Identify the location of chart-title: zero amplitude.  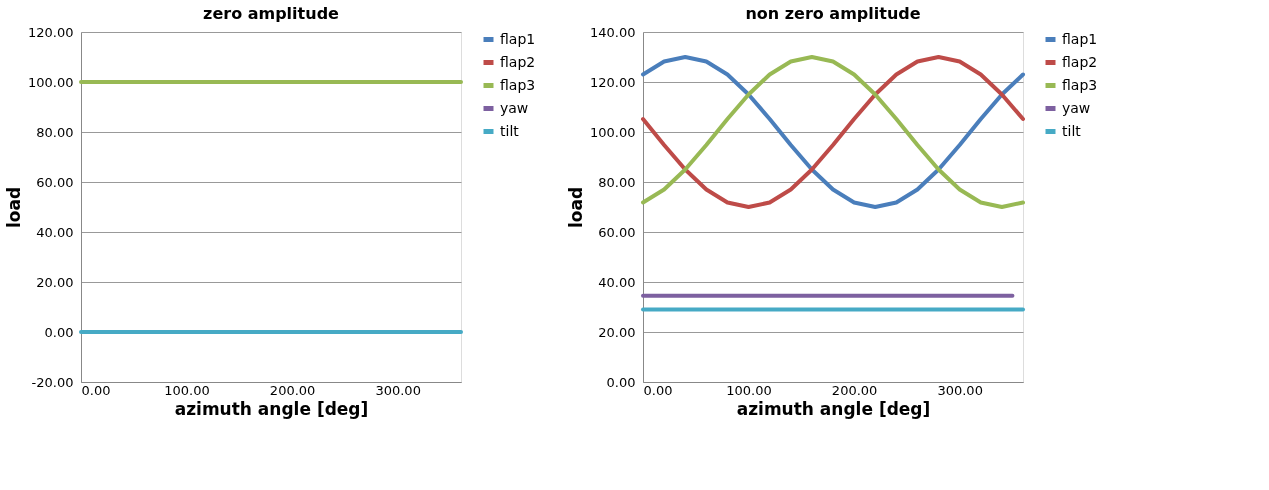
(271, 13).